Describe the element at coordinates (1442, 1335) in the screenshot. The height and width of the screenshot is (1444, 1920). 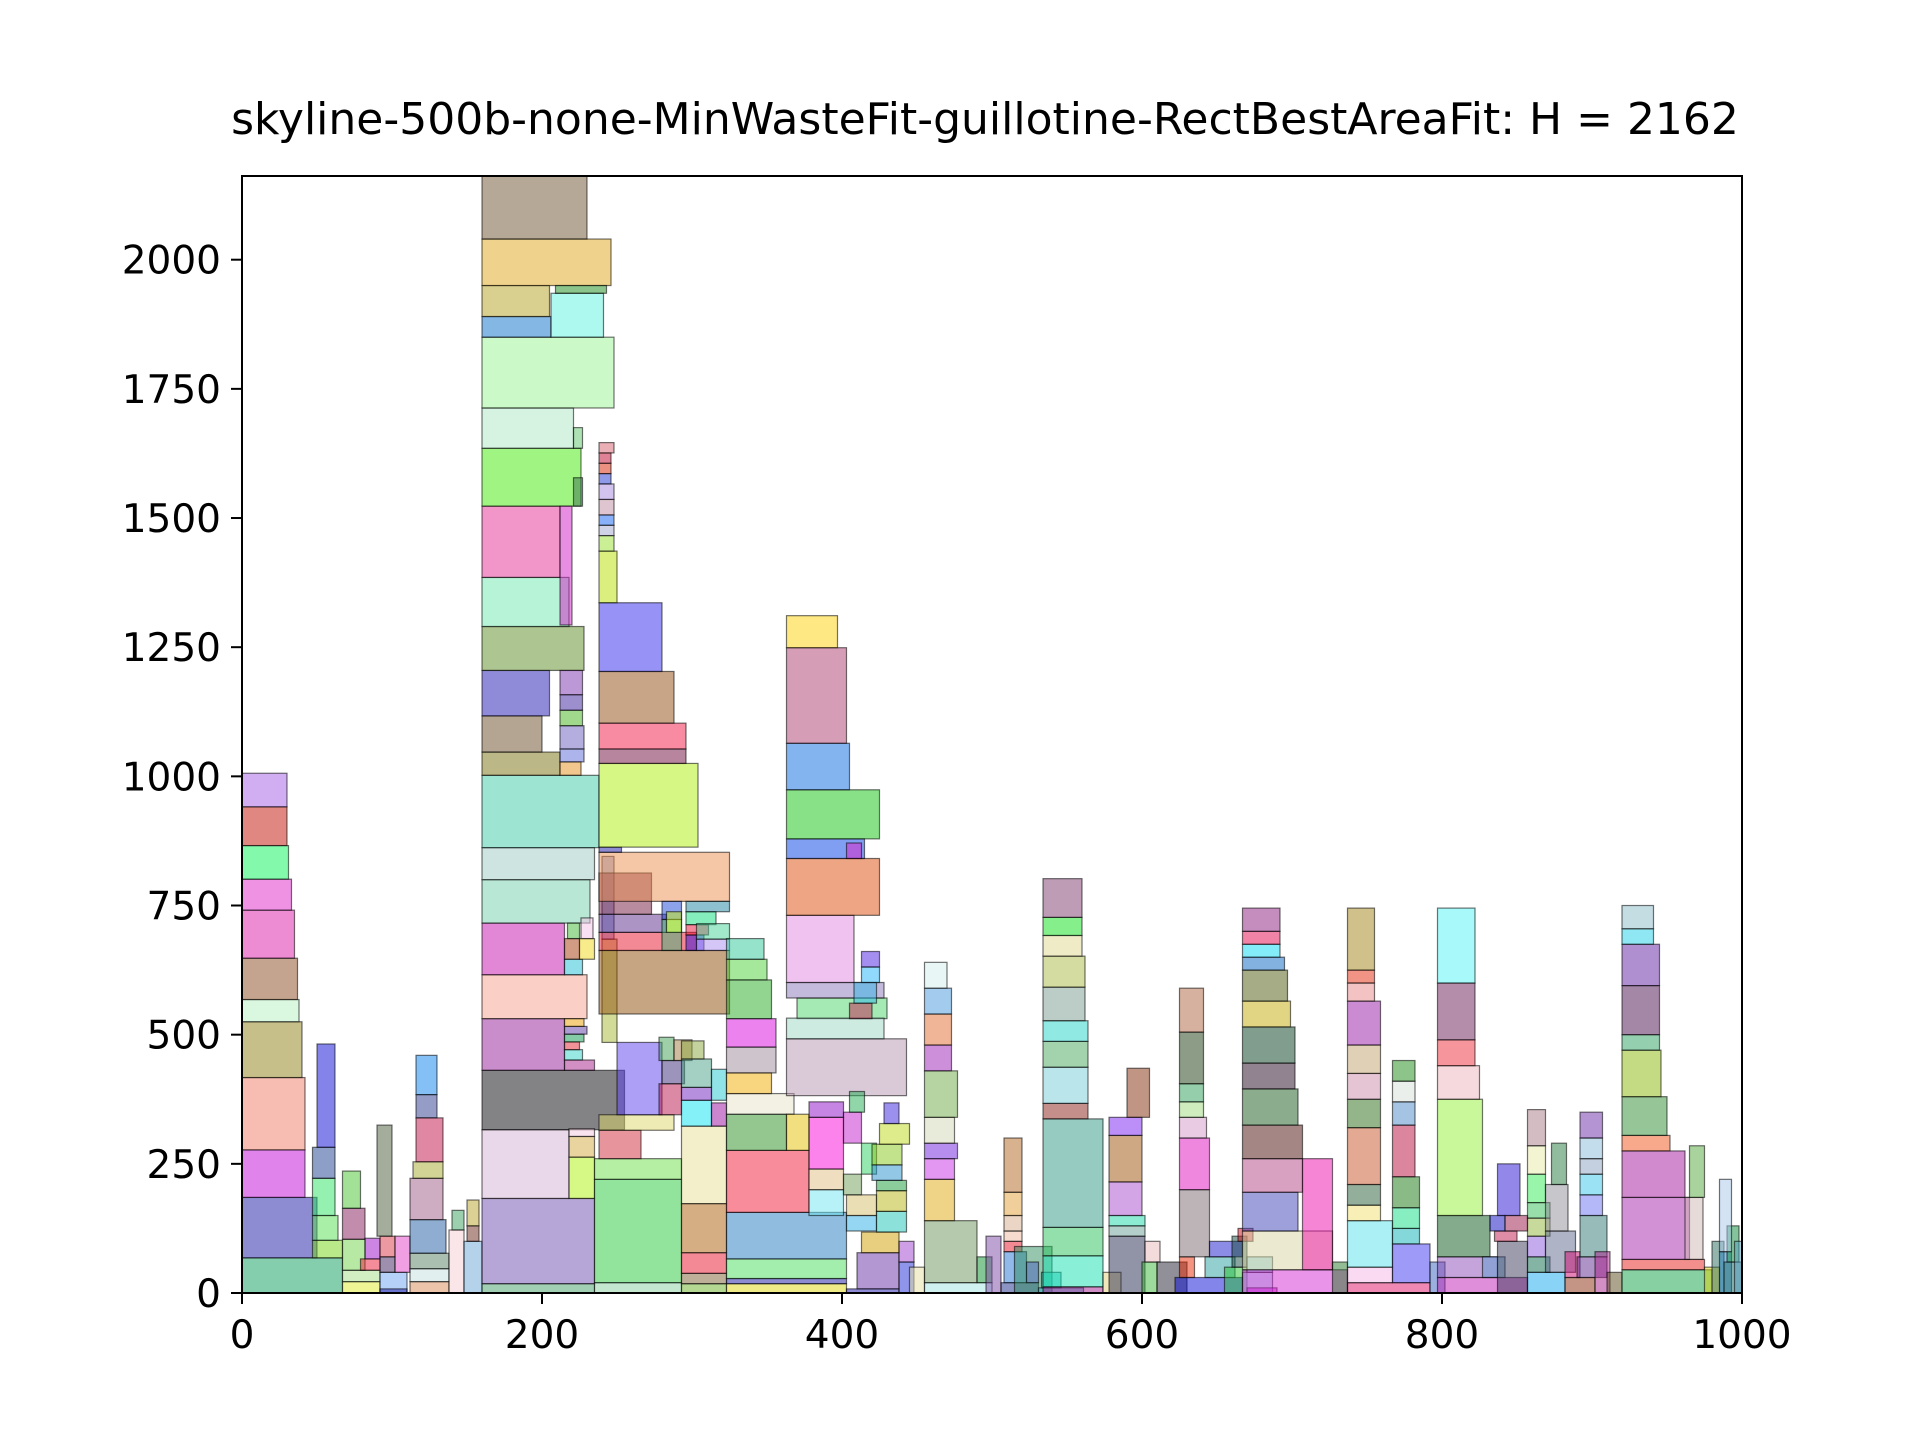
I see `x-tick-label: 800` at that location.